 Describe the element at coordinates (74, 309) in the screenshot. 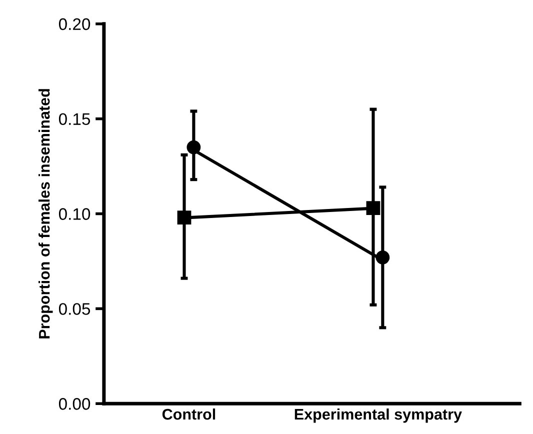

I see `y-tick-label: 0.05` at that location.